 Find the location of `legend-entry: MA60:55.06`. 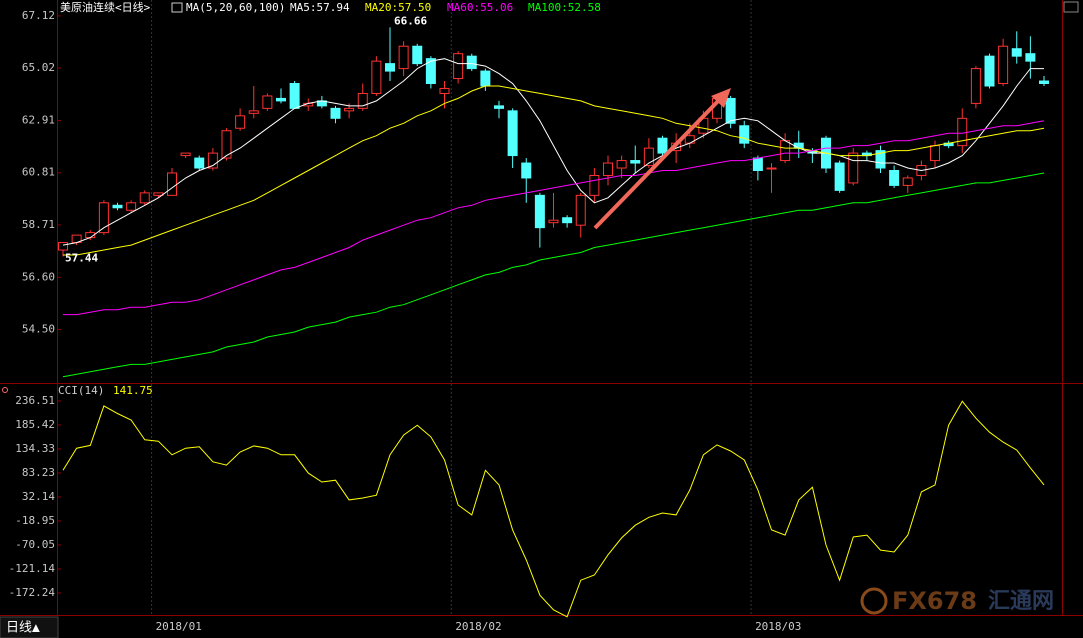

legend-entry: MA60:55.06 is located at coordinates (480, 7).